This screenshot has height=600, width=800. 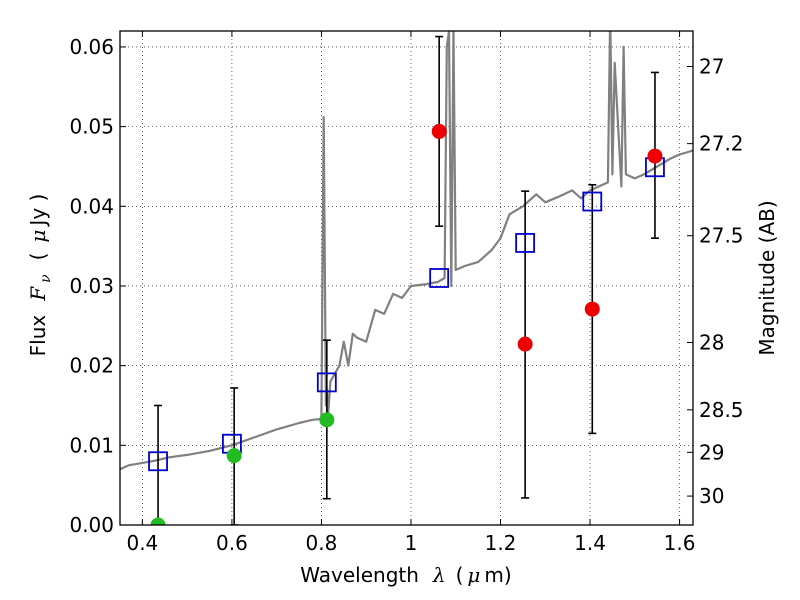 I want to click on y2-tick-label: 30, so click(x=711, y=496).